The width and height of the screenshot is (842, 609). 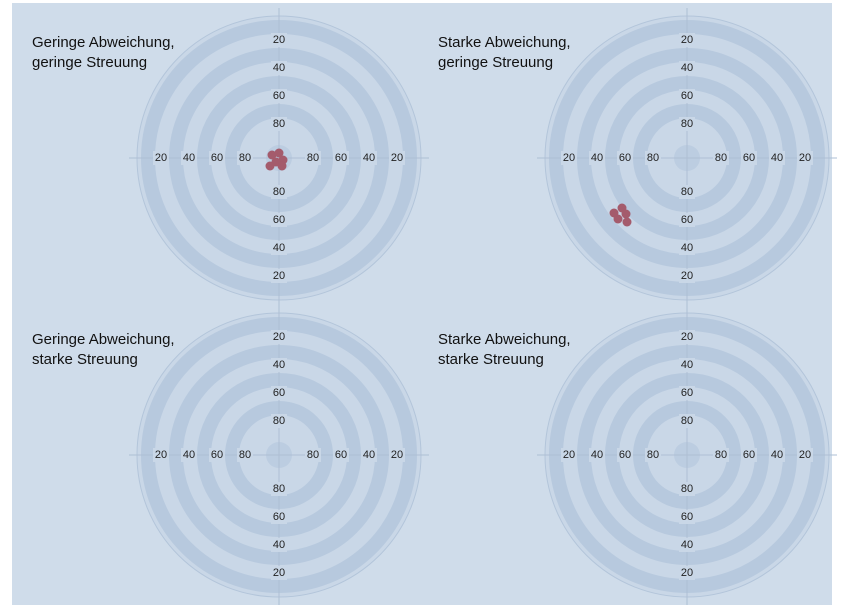 I want to click on panel-title: Starke Abweichung,, so click(x=504, y=339).